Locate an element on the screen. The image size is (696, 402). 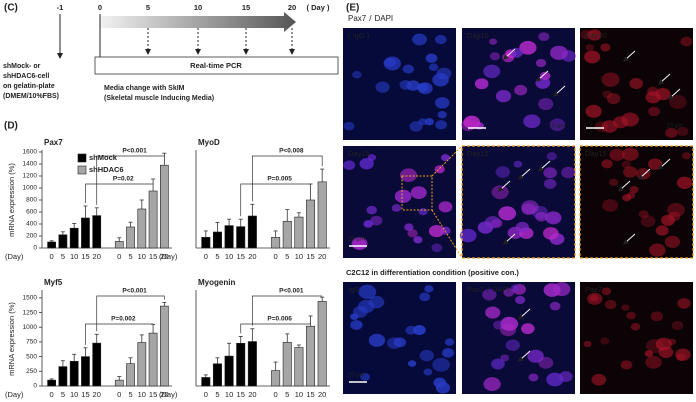
x-axis-label: (Day) is located at coordinates (168, 394).